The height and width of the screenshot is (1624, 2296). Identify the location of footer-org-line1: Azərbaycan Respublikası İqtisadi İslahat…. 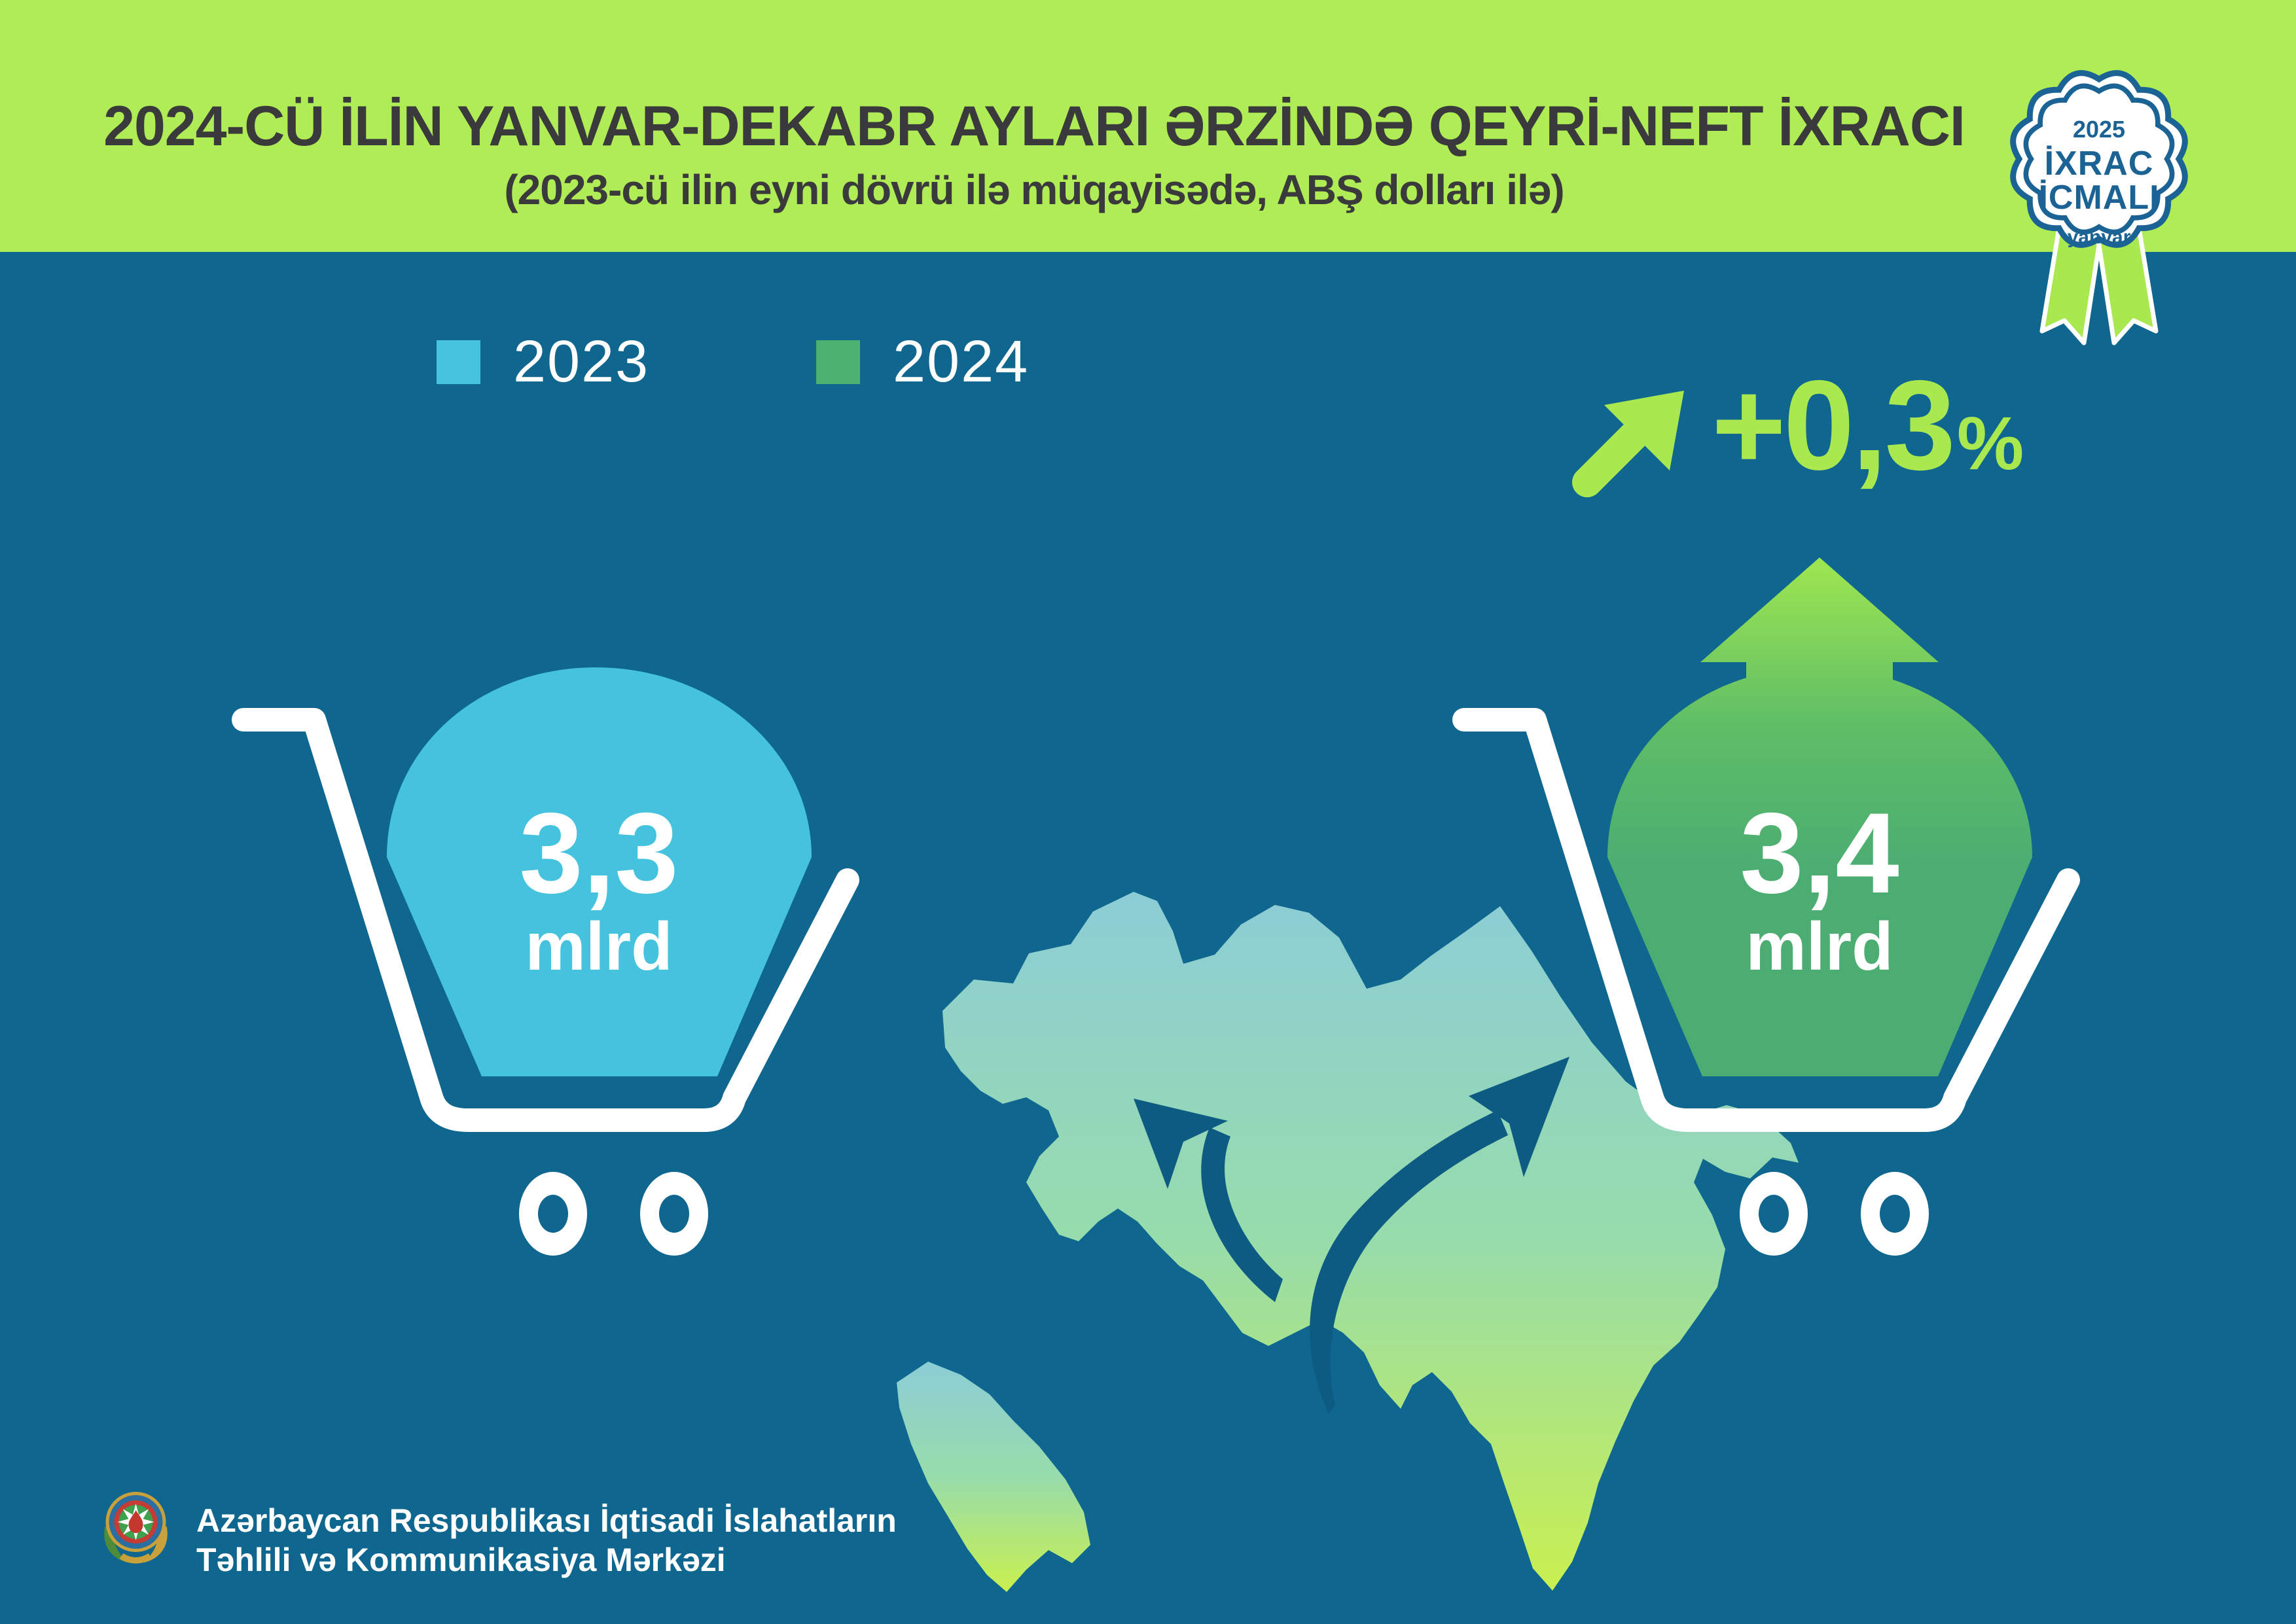
(546, 1520).